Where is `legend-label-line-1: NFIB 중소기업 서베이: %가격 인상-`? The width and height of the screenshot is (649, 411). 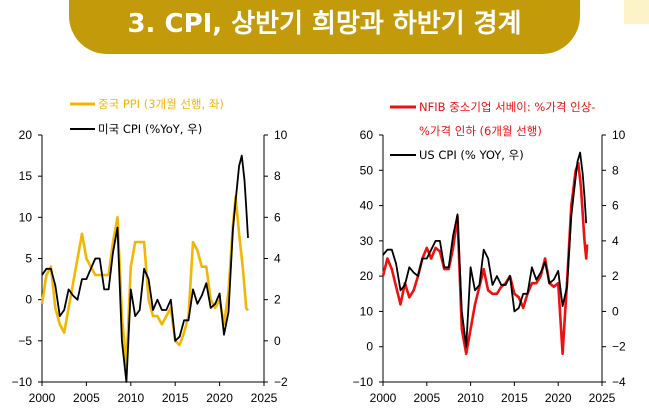 legend-label-line-1: NFIB 중소기업 서베이: %가격 인상- is located at coordinates (507, 107).